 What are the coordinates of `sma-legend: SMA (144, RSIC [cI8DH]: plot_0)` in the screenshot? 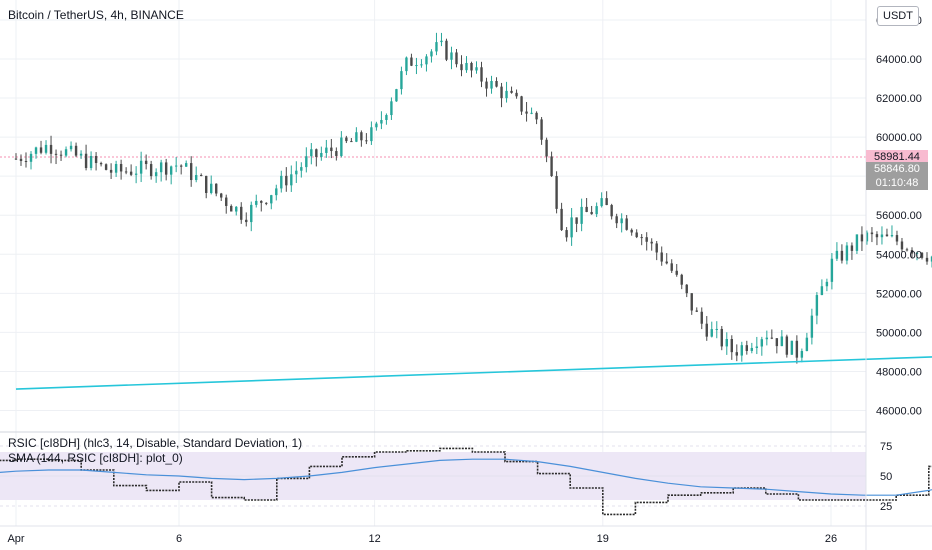 It's located at (95, 458).